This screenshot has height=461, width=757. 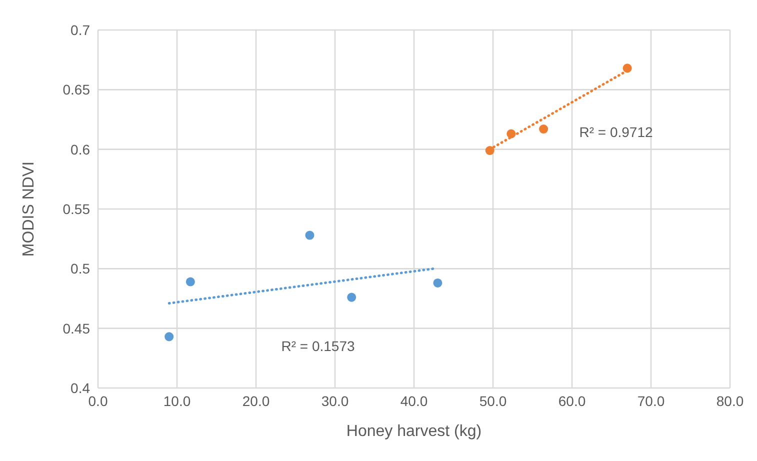 What do you see at coordinates (29, 209) in the screenshot?
I see `y-axis-title: MODIS NDVI` at bounding box center [29, 209].